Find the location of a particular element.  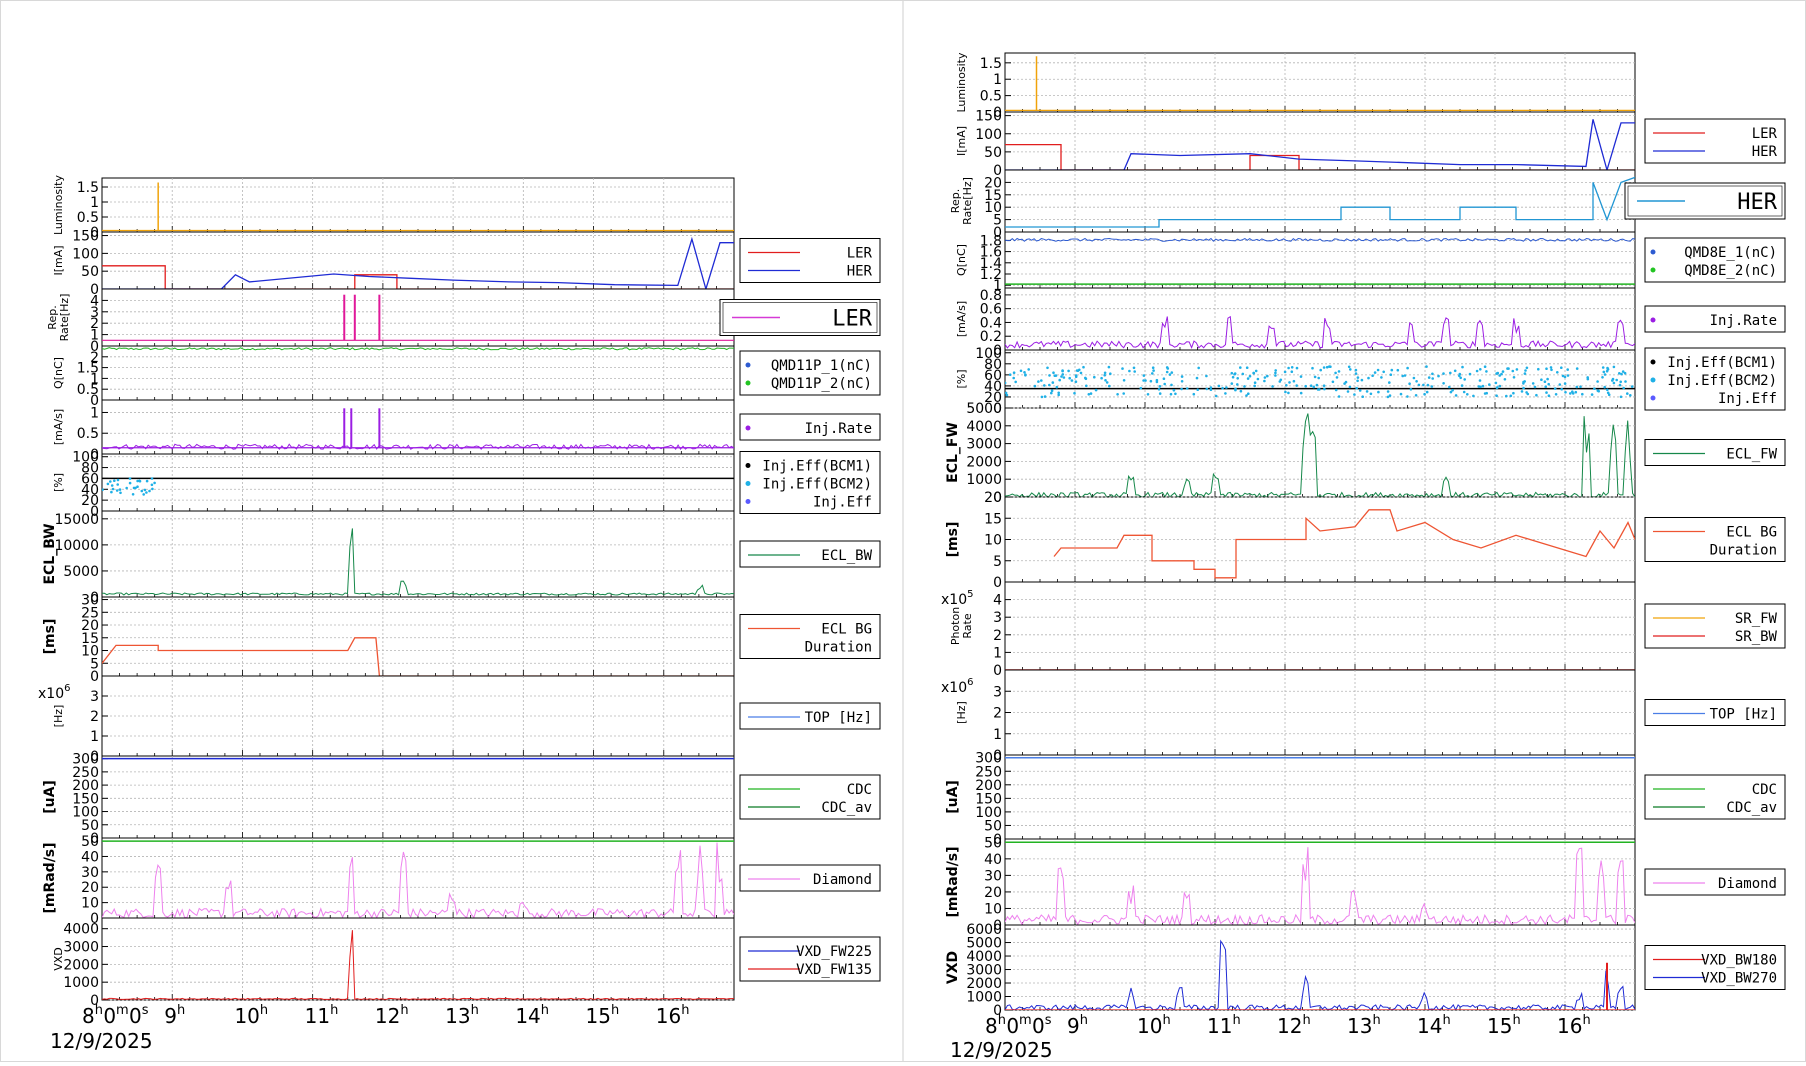

ylabel-text: Luminosity is located at coordinates (961, 82).